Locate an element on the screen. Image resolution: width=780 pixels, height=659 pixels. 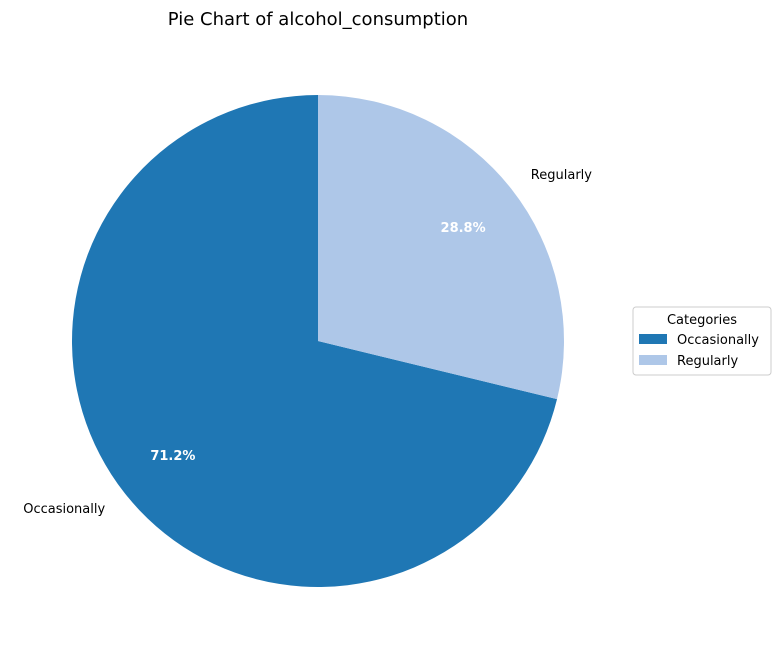
legend-title: Categories is located at coordinates (702, 320).